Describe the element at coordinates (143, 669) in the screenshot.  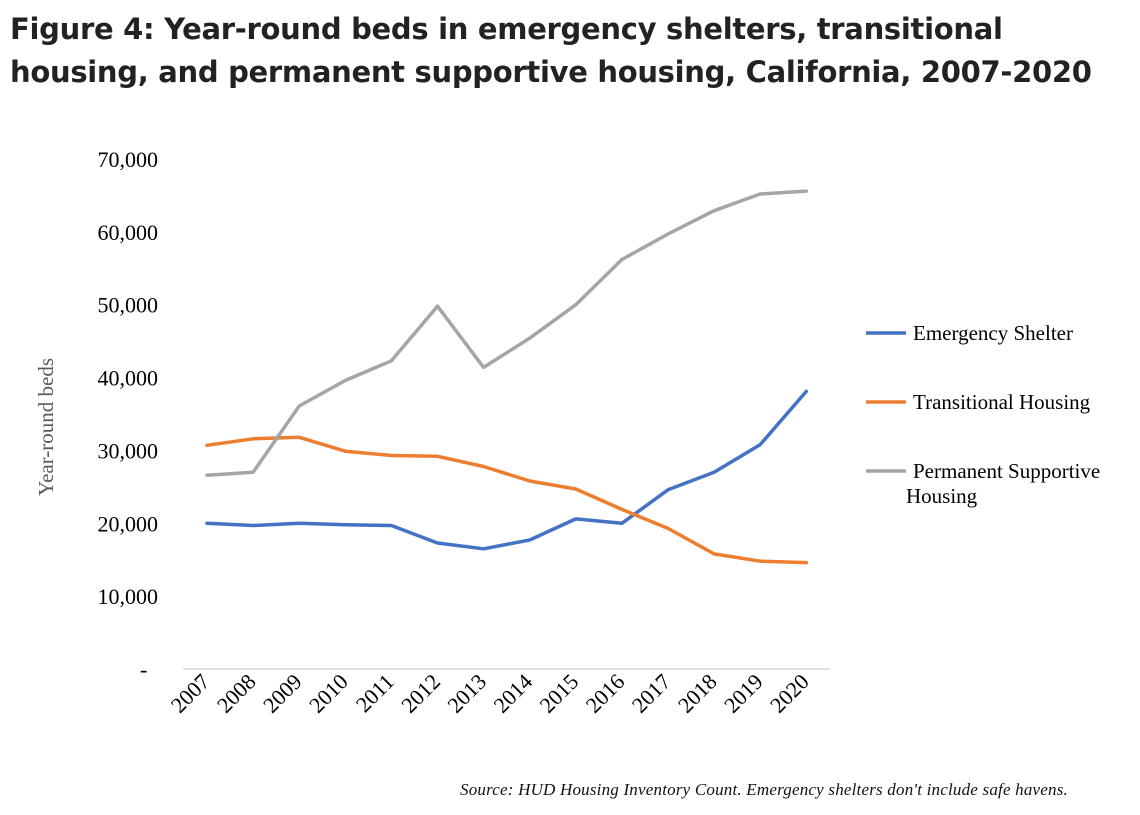
I see `y-tick-label: -` at that location.